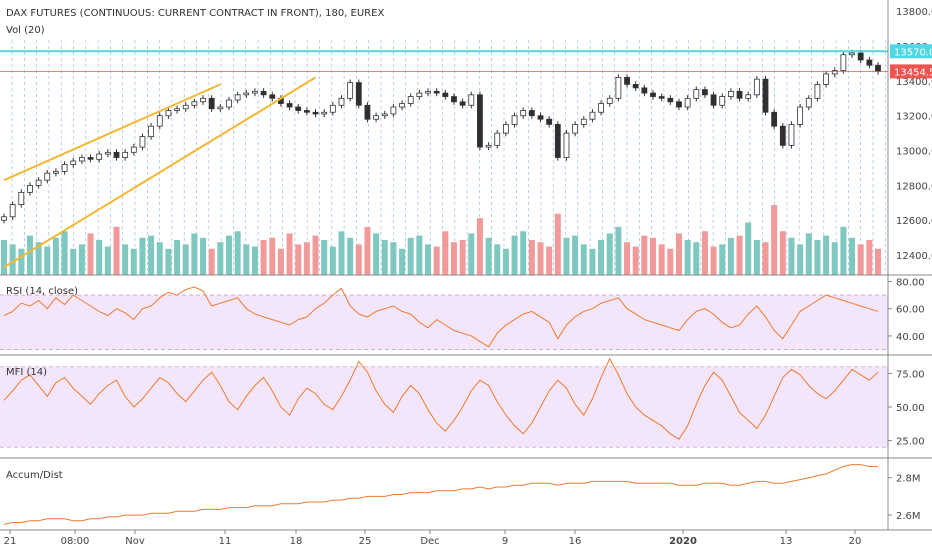 This screenshot has height=550, width=932. Describe the element at coordinates (914, 117) in the screenshot. I see `price-tick-label: 13200.0` at that location.